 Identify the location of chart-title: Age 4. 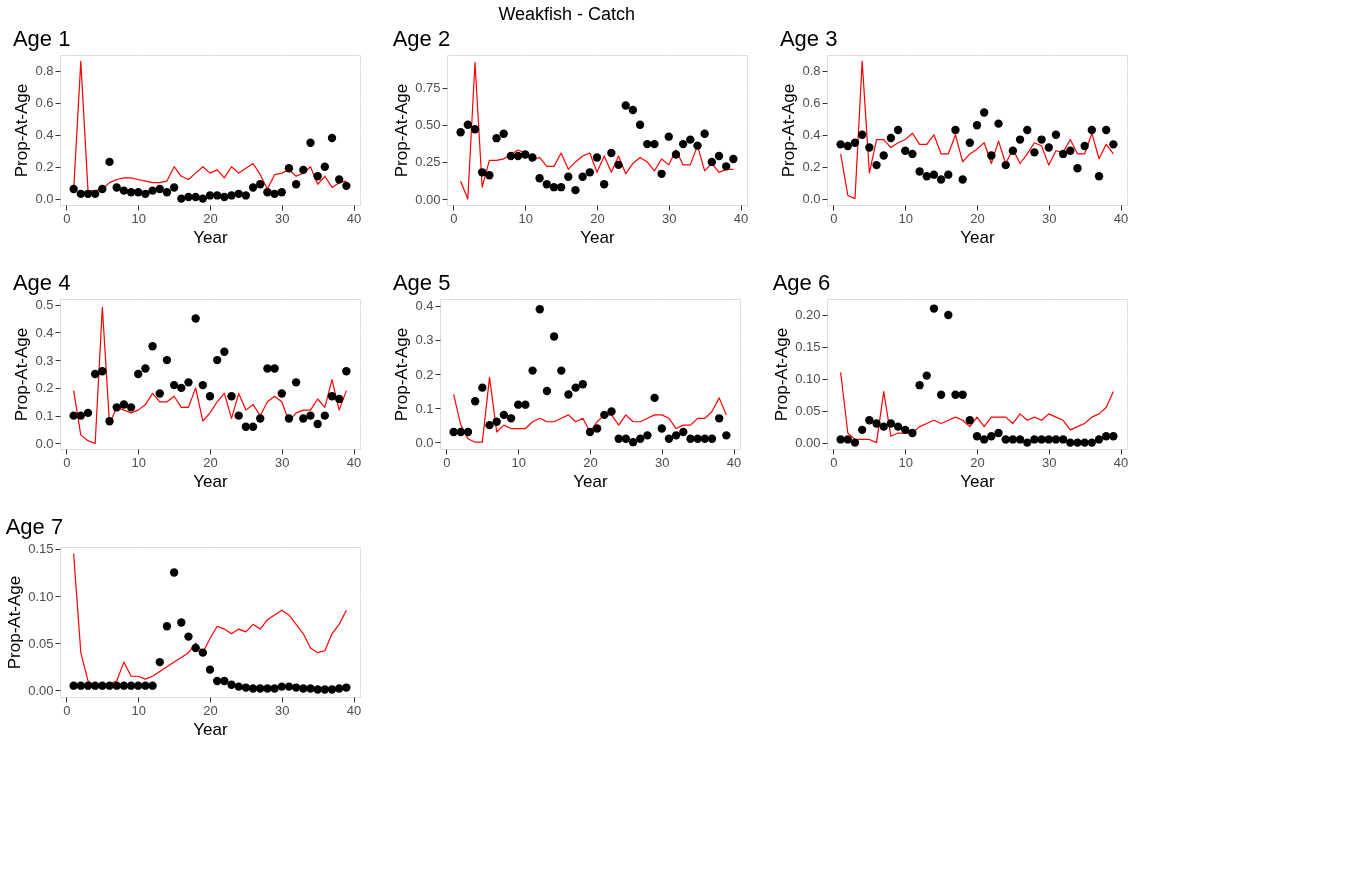
(41, 282).